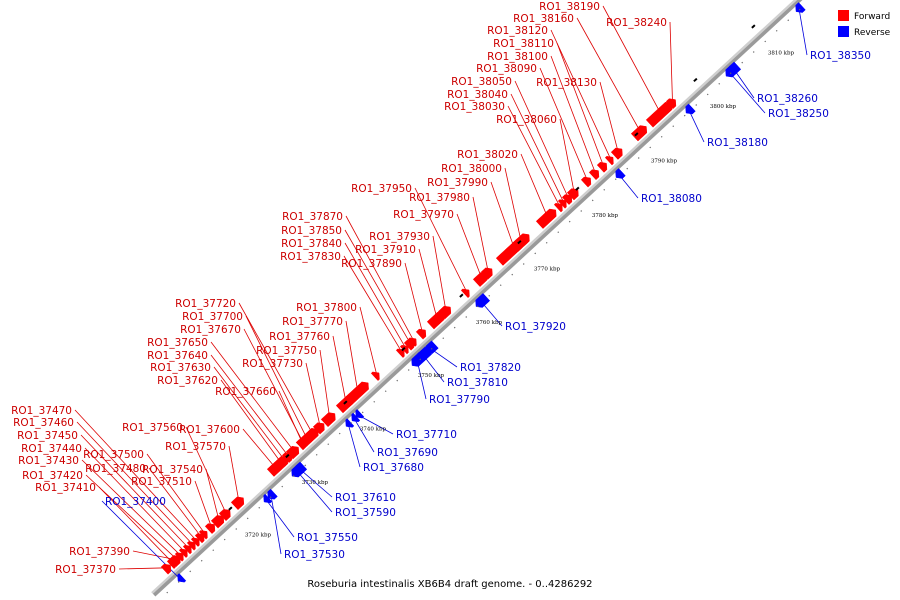 The width and height of the screenshot is (900, 600). What do you see at coordinates (477, 383) in the screenshot?
I see `gene-label: RO1_37810` at bounding box center [477, 383].